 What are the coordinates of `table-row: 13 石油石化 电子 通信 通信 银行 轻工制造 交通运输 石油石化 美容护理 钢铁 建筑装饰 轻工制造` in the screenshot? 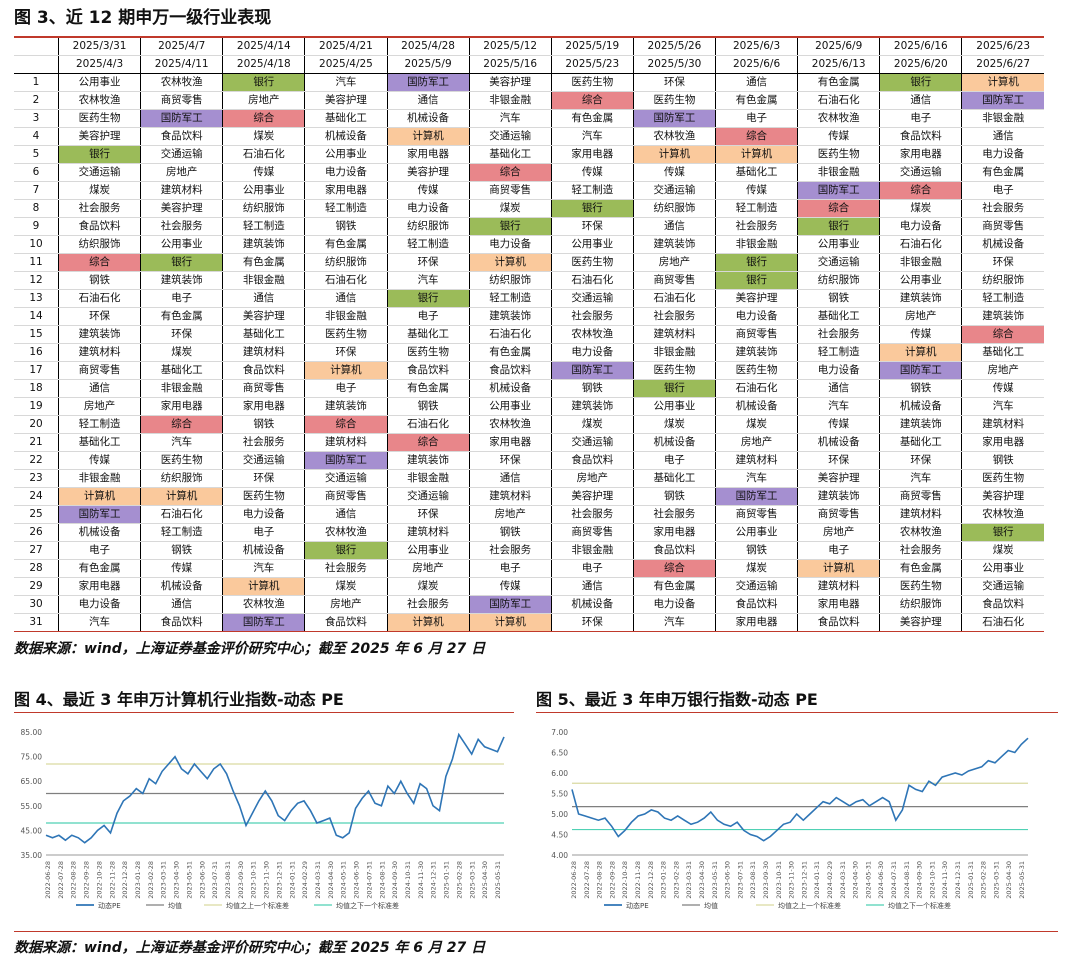 It's located at (529, 298).